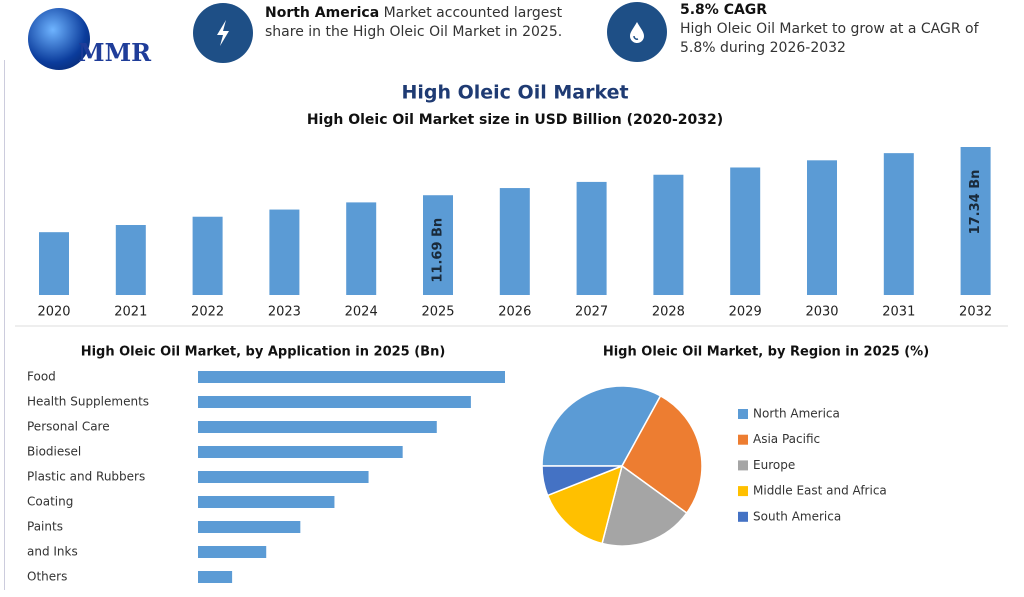 Image resolution: width=1024 pixels, height=597 pixels. Describe the element at coordinates (52, 552) in the screenshot. I see `y-tick-label: and Inks` at that location.